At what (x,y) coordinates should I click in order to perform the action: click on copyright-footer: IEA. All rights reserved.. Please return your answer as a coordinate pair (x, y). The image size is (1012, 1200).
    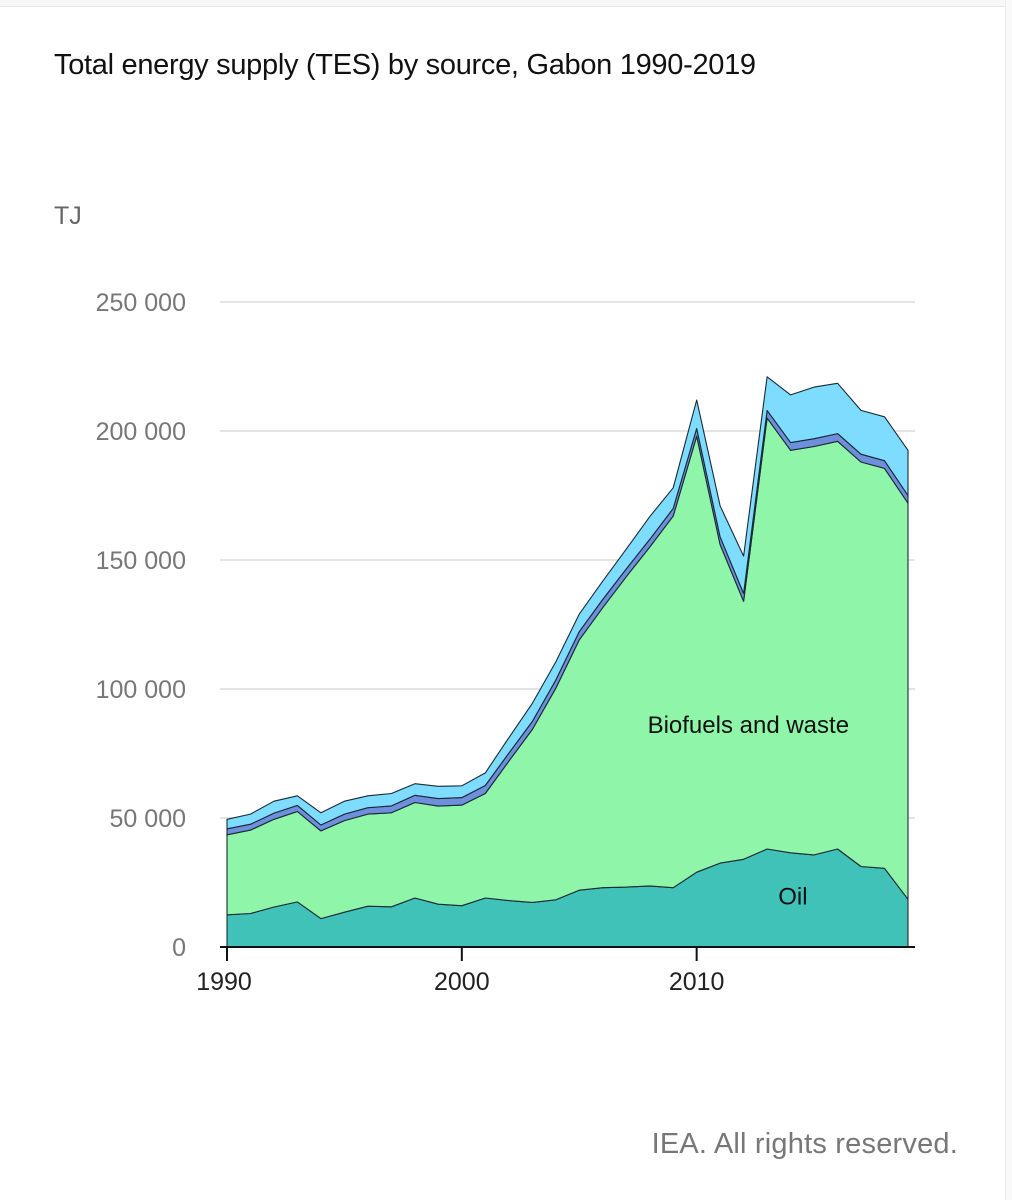
    Looking at the image, I should click on (804, 1144).